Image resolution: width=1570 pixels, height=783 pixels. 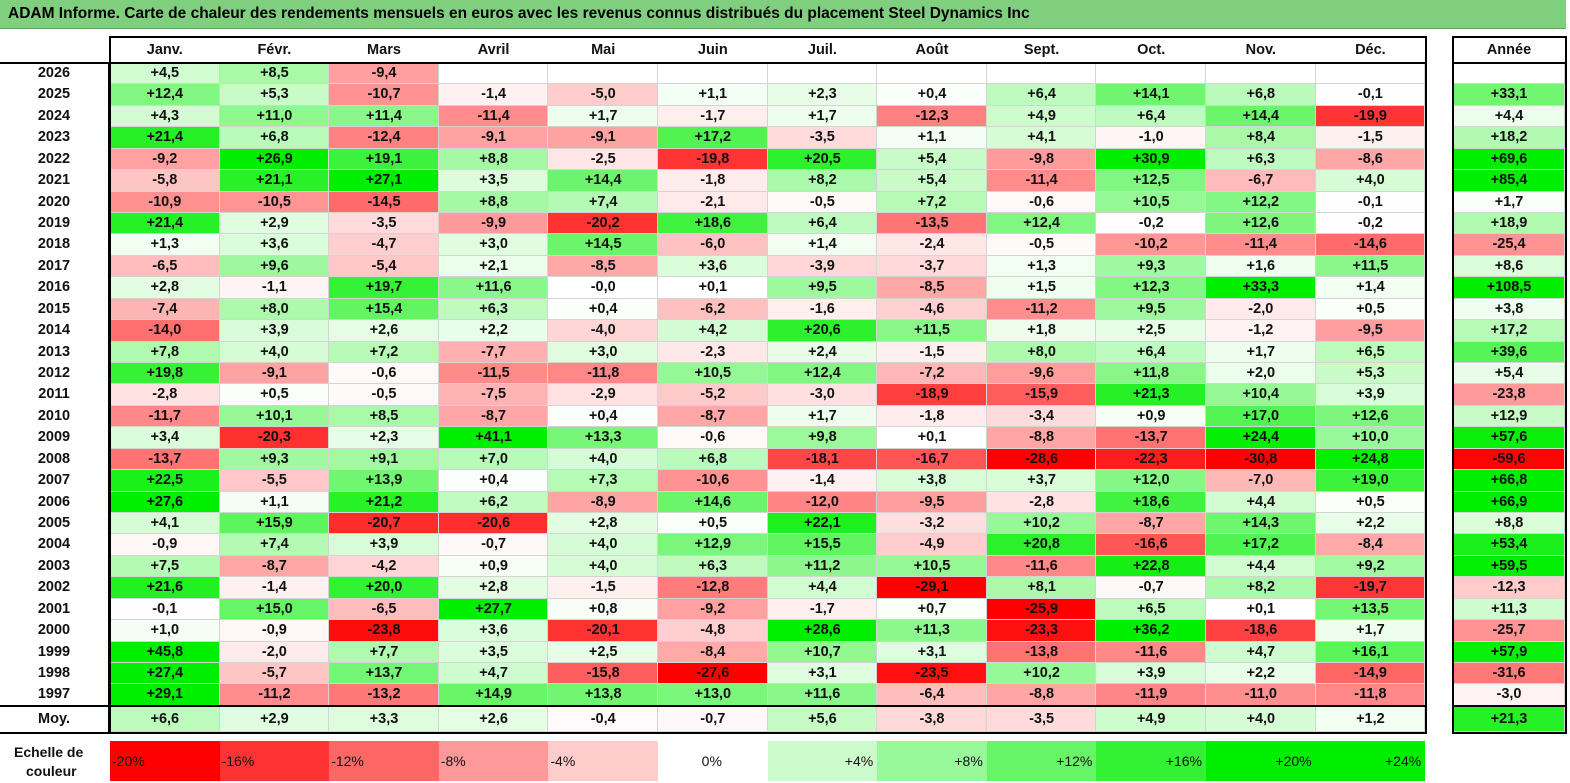 I want to click on year-total-cell-value: -3,0, so click(x=1509, y=694).